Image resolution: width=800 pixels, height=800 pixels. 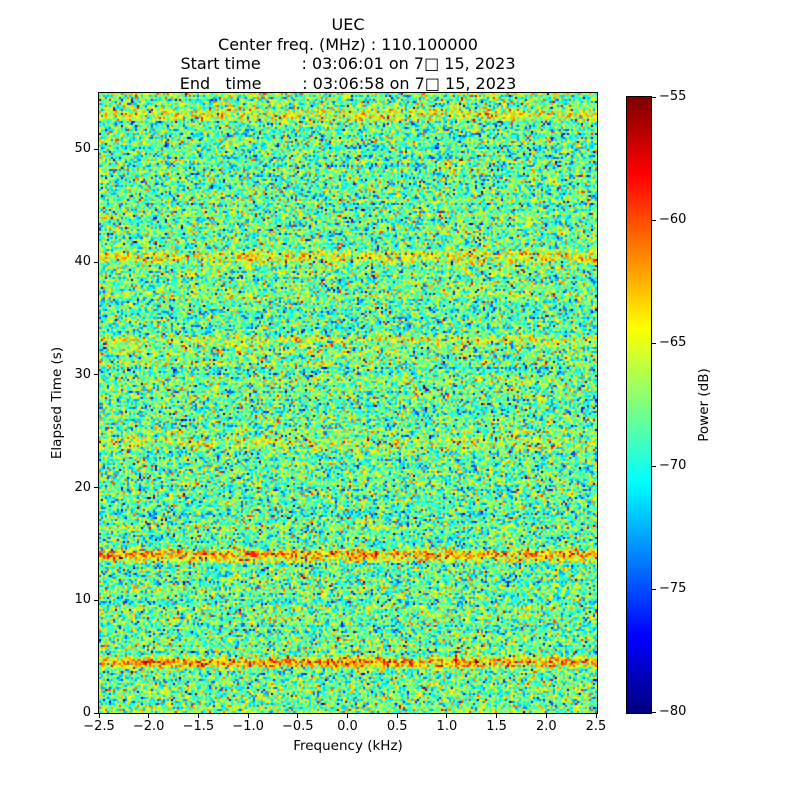 I want to click on y-tick-label: 0, so click(x=86, y=712).